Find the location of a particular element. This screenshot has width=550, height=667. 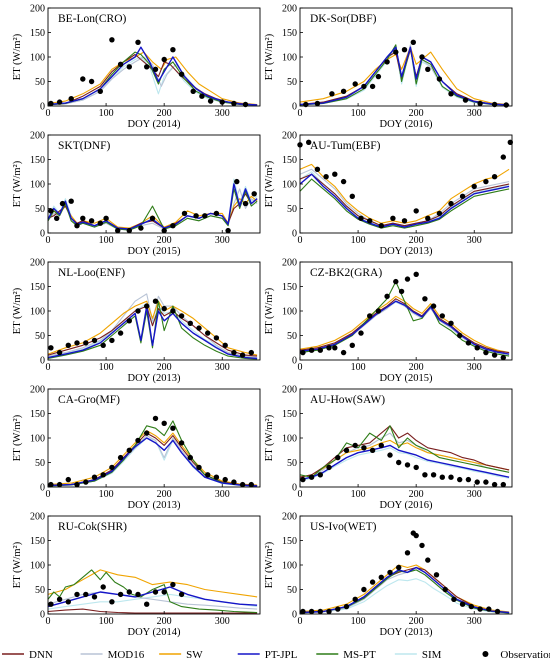

y-tick-label: 100 is located at coordinates (289, 439).